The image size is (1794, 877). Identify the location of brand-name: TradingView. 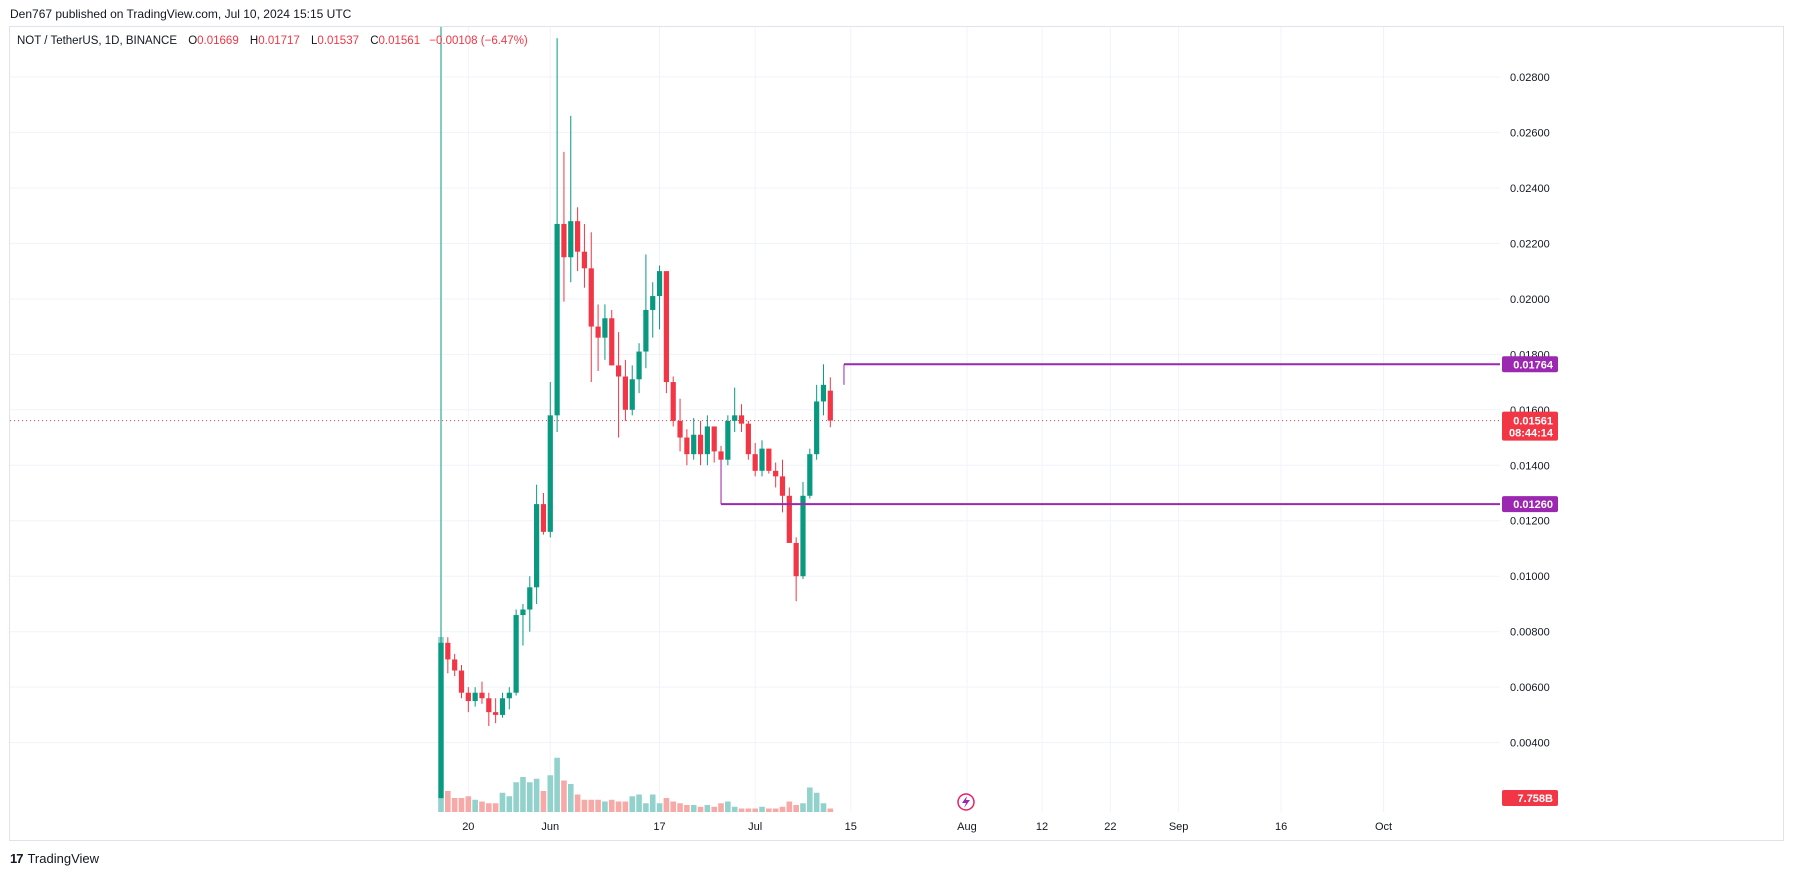
(63, 858).